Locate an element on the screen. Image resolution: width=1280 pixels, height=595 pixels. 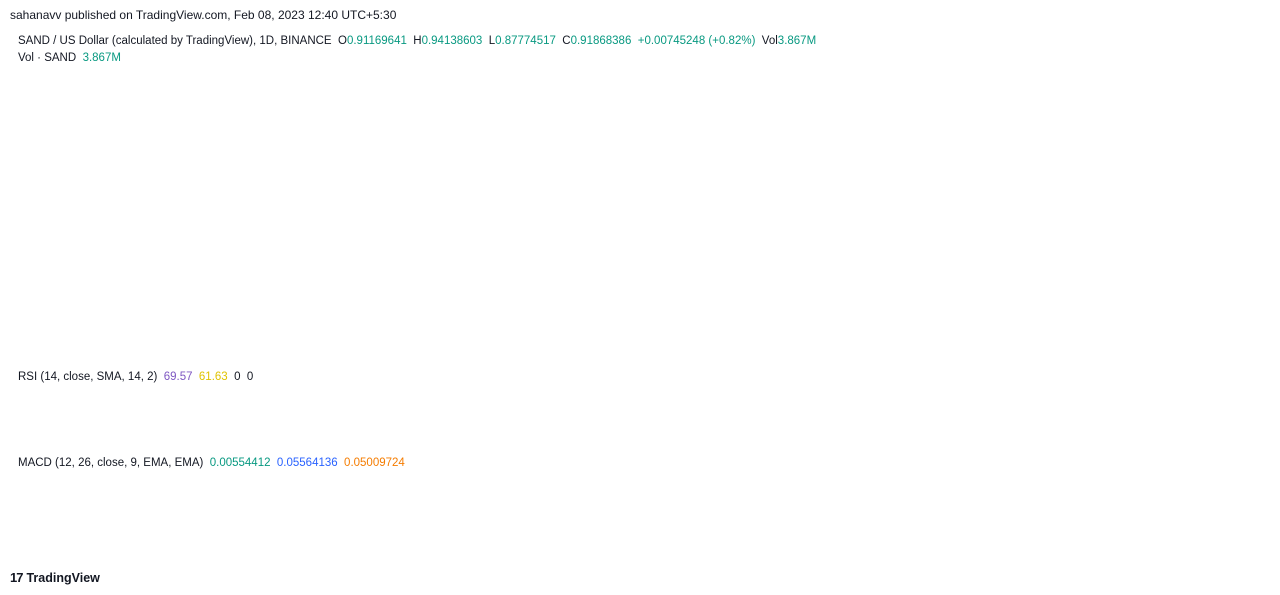
upper-wedge-line is located at coordinates (688, 159).